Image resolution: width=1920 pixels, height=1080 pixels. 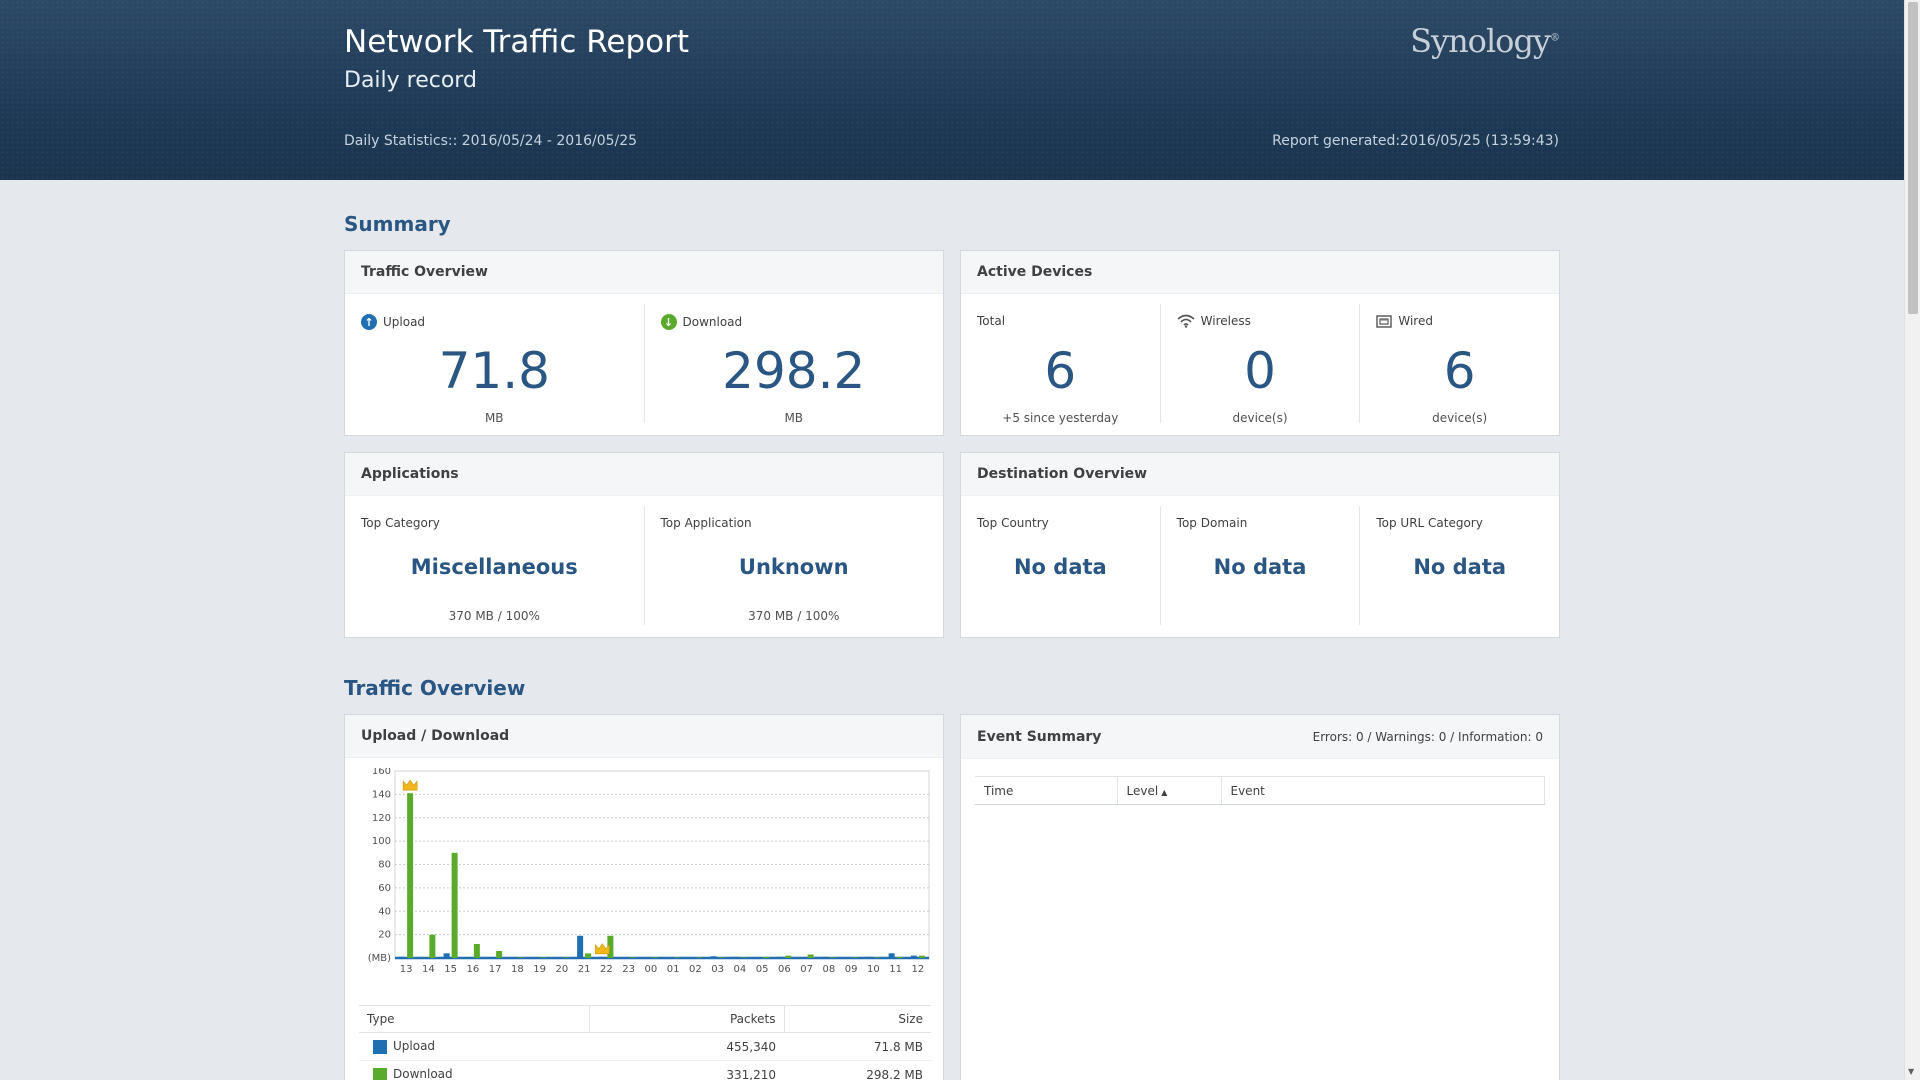 What do you see at coordinates (701, 322) in the screenshot?
I see `download-label-row: ↓ Download` at bounding box center [701, 322].